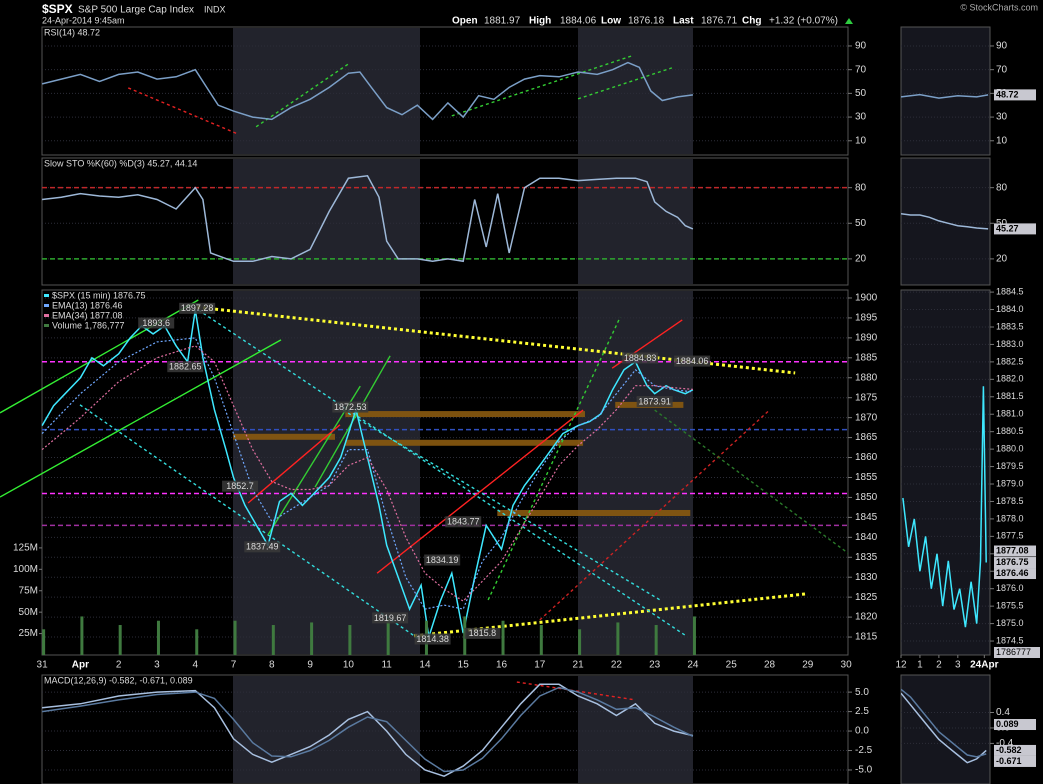 This screenshot has width=1043, height=784. What do you see at coordinates (118, 680) in the screenshot?
I see `panel-title: MACD(12,26,9) -0.582, -0.671, 0.089` at bounding box center [118, 680].